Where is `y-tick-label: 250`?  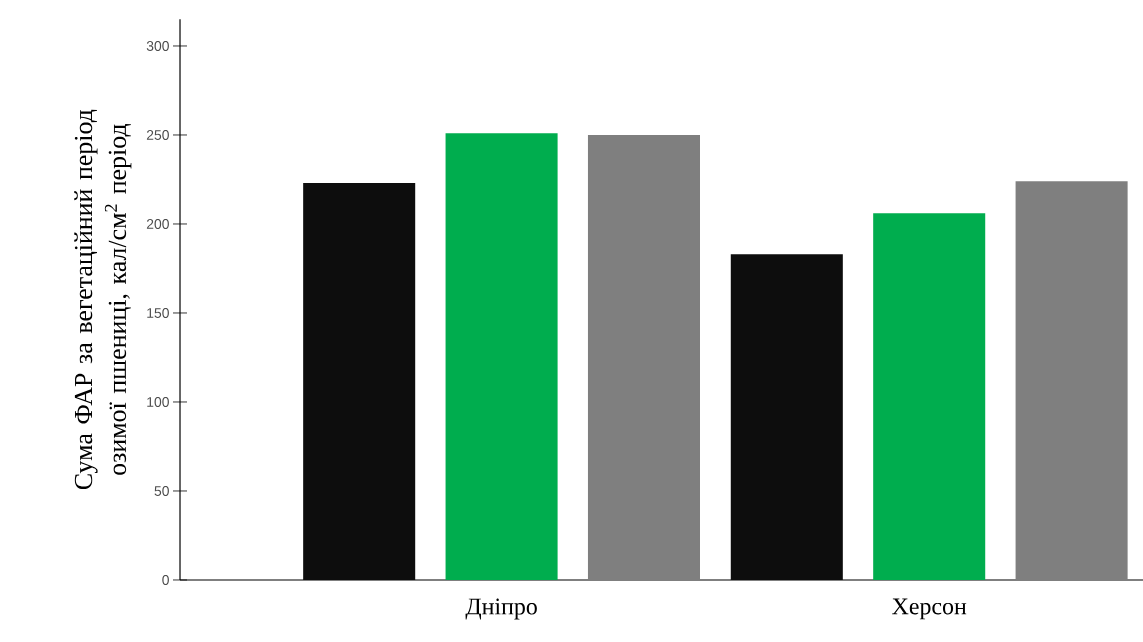
y-tick-label: 250 is located at coordinates (157, 135).